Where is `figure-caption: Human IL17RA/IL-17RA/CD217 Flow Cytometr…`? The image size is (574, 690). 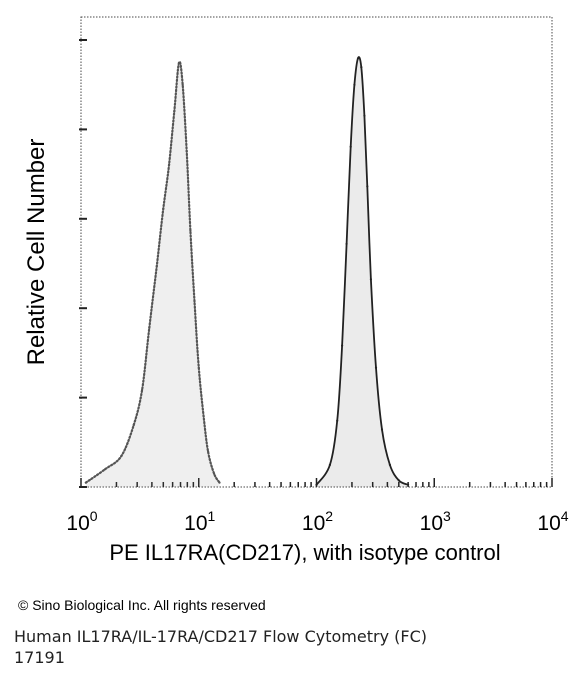 figure-caption: Human IL17RA/IL-17RA/CD217 Flow Cytometr… is located at coordinates (289, 647).